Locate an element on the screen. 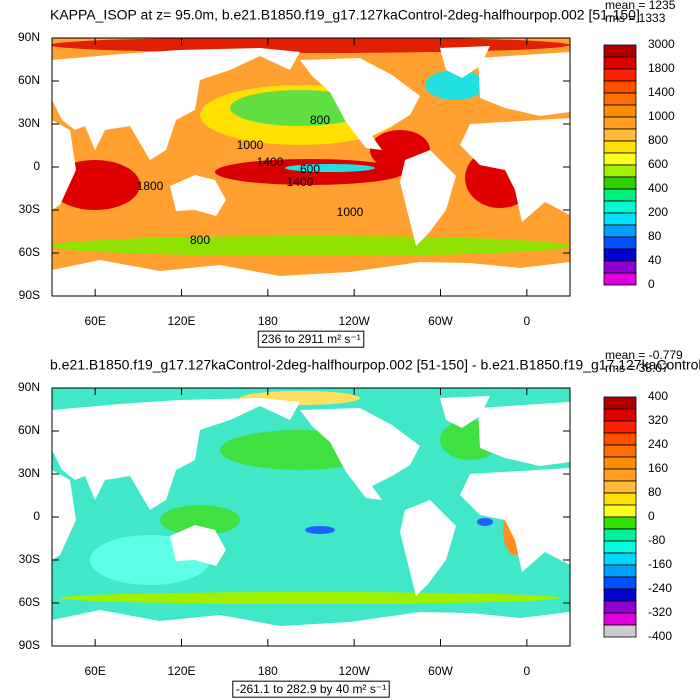 The image size is (700, 700). stats-text: rms = 1333 is located at coordinates (635, 18).